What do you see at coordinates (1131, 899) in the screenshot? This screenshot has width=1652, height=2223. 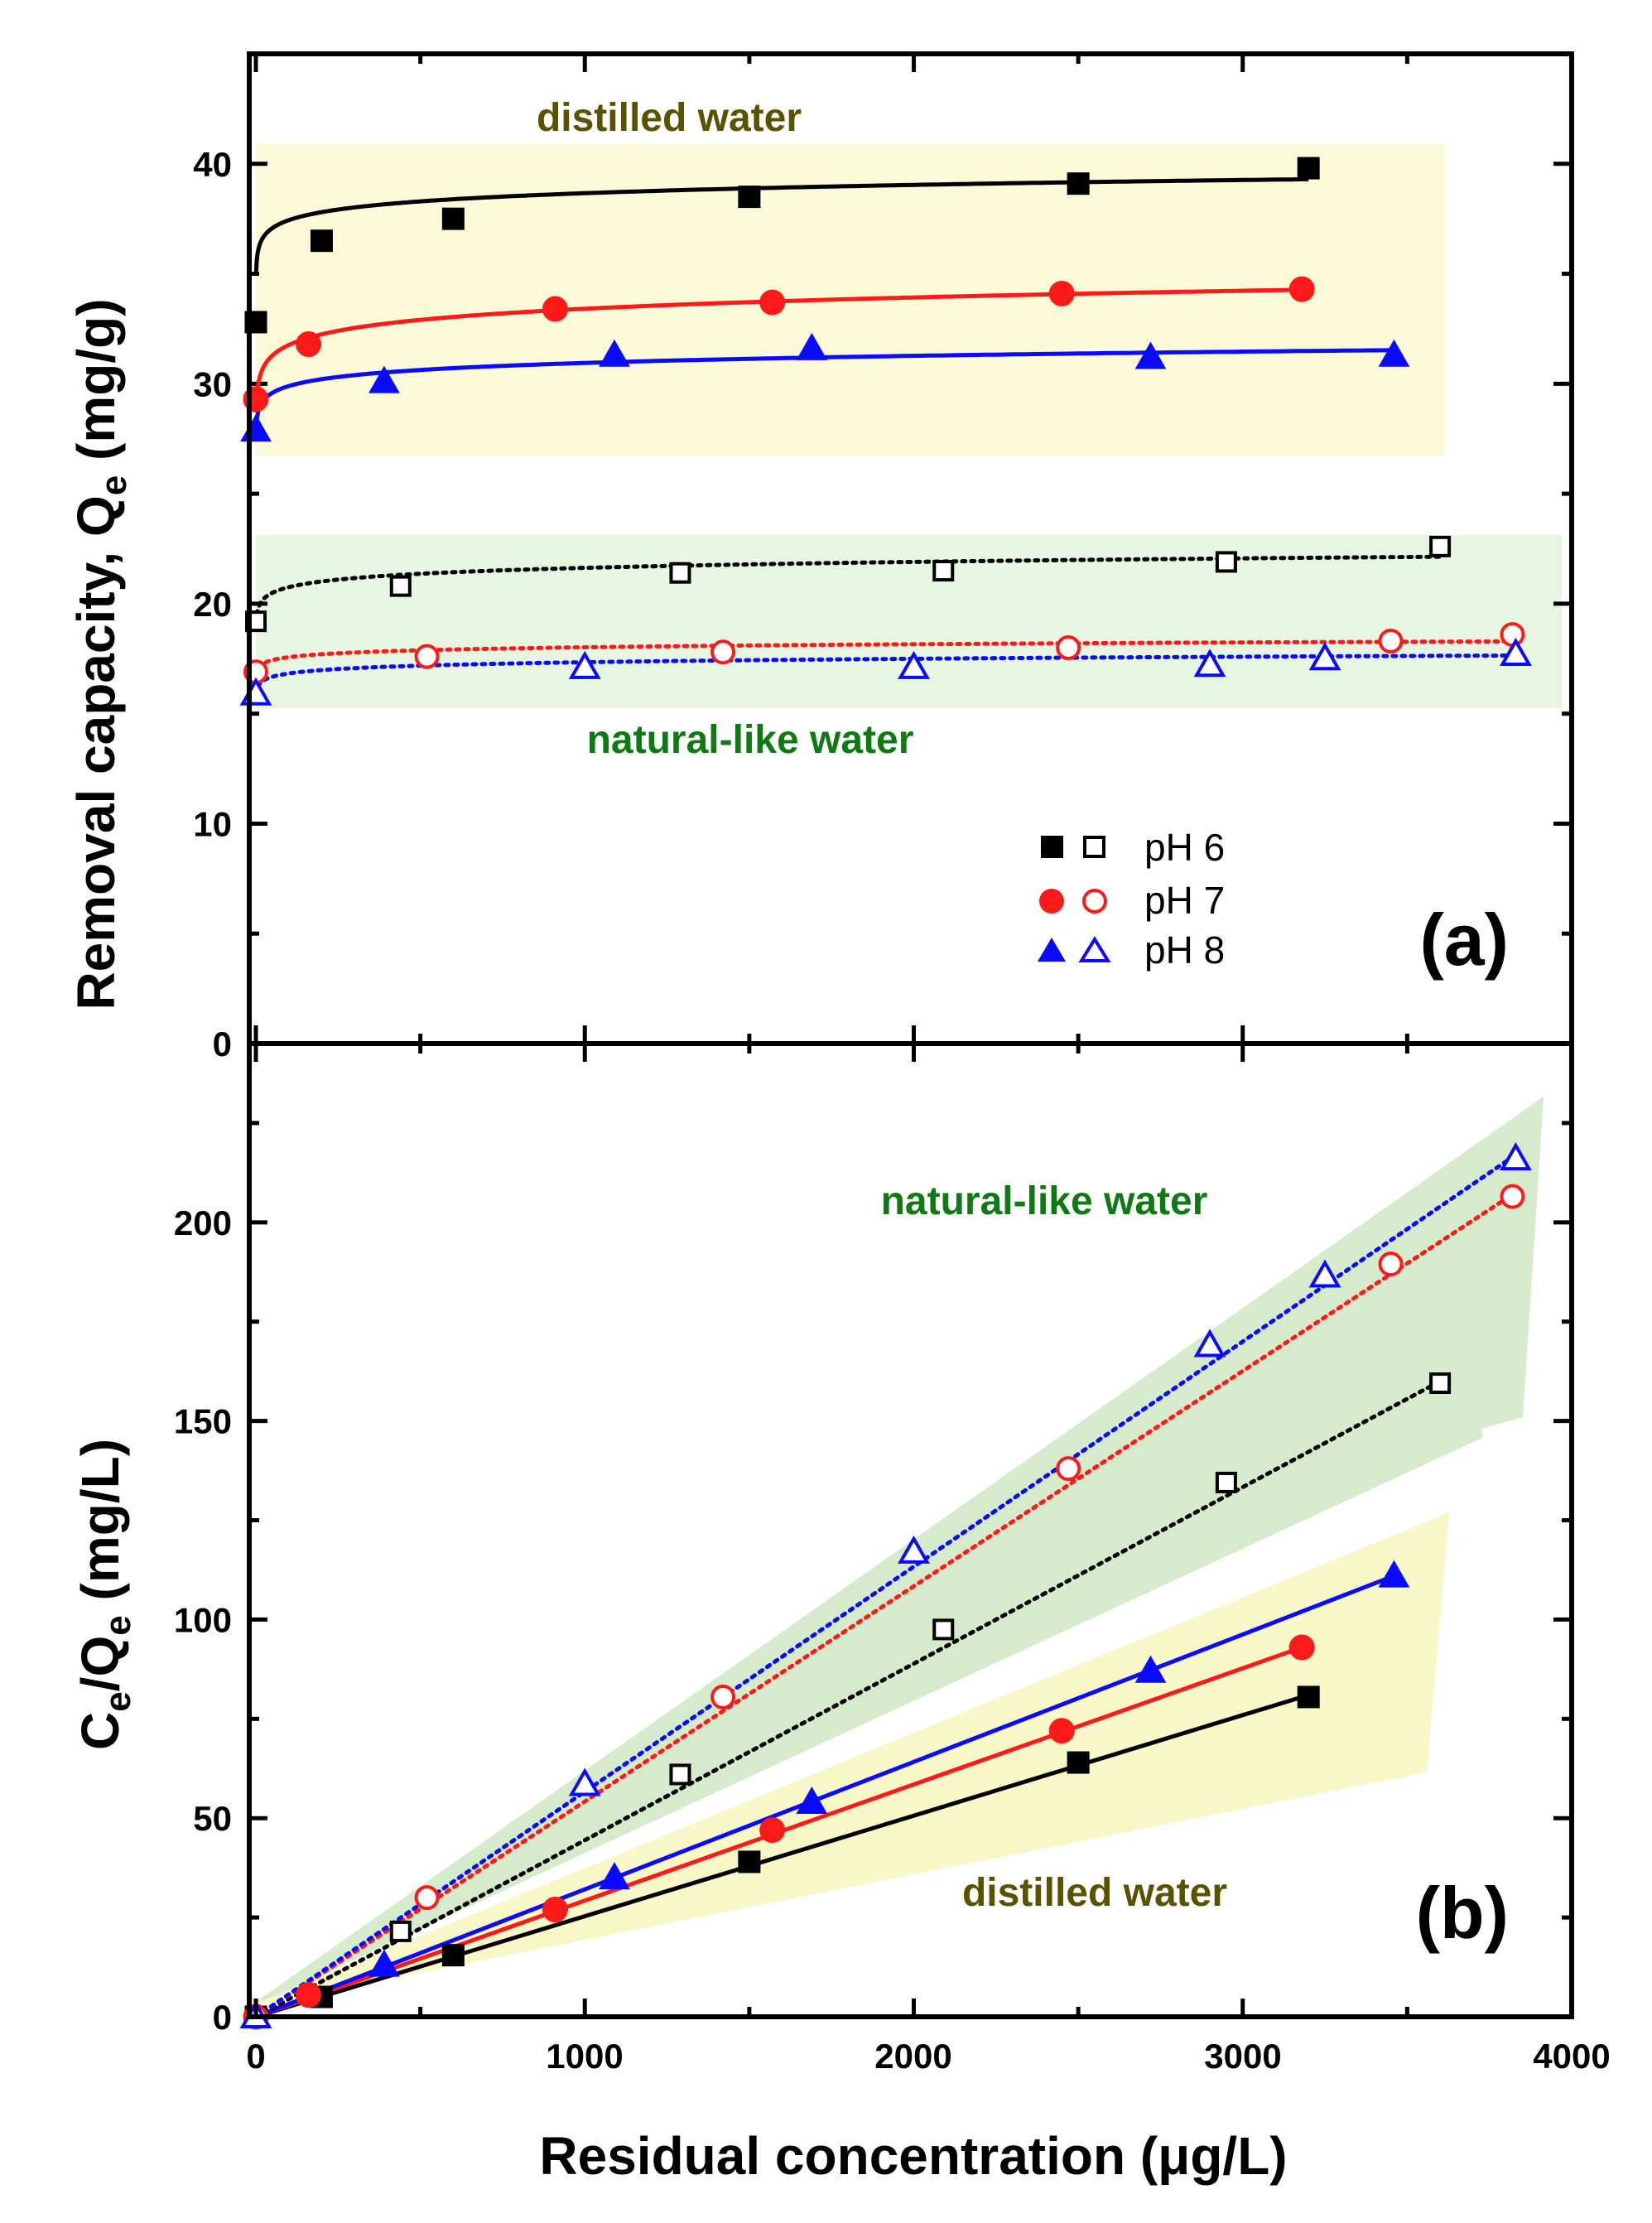 I see `legend: pH 6 pH 7 pH 8` at bounding box center [1131, 899].